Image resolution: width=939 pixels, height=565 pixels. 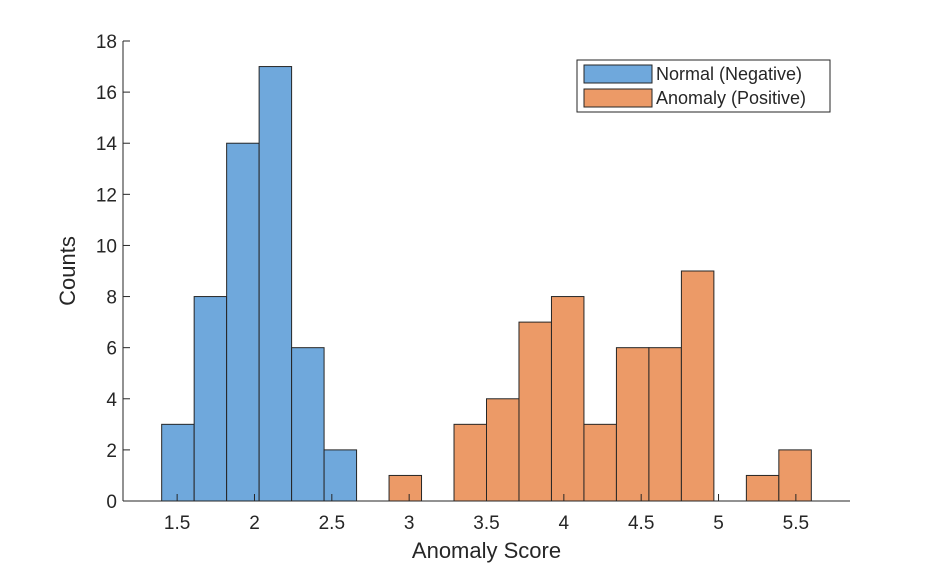 I want to click on x-tick-label-7: 5, so click(x=718, y=523).